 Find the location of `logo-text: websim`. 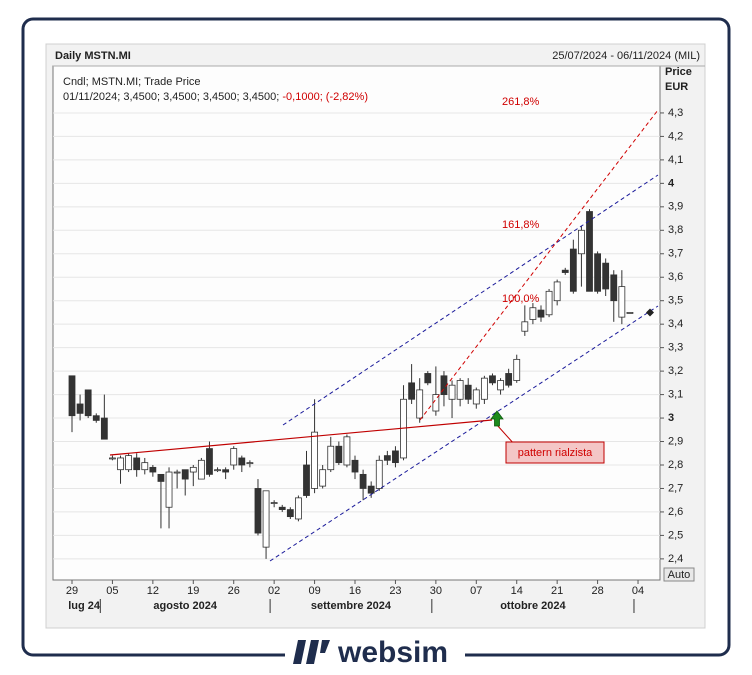

logo-text: websim is located at coordinates (392, 652).